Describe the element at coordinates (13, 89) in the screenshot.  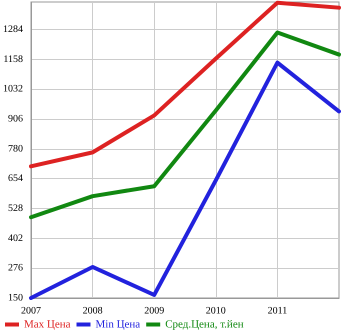
I see `y-tick-label: 1032` at that location.